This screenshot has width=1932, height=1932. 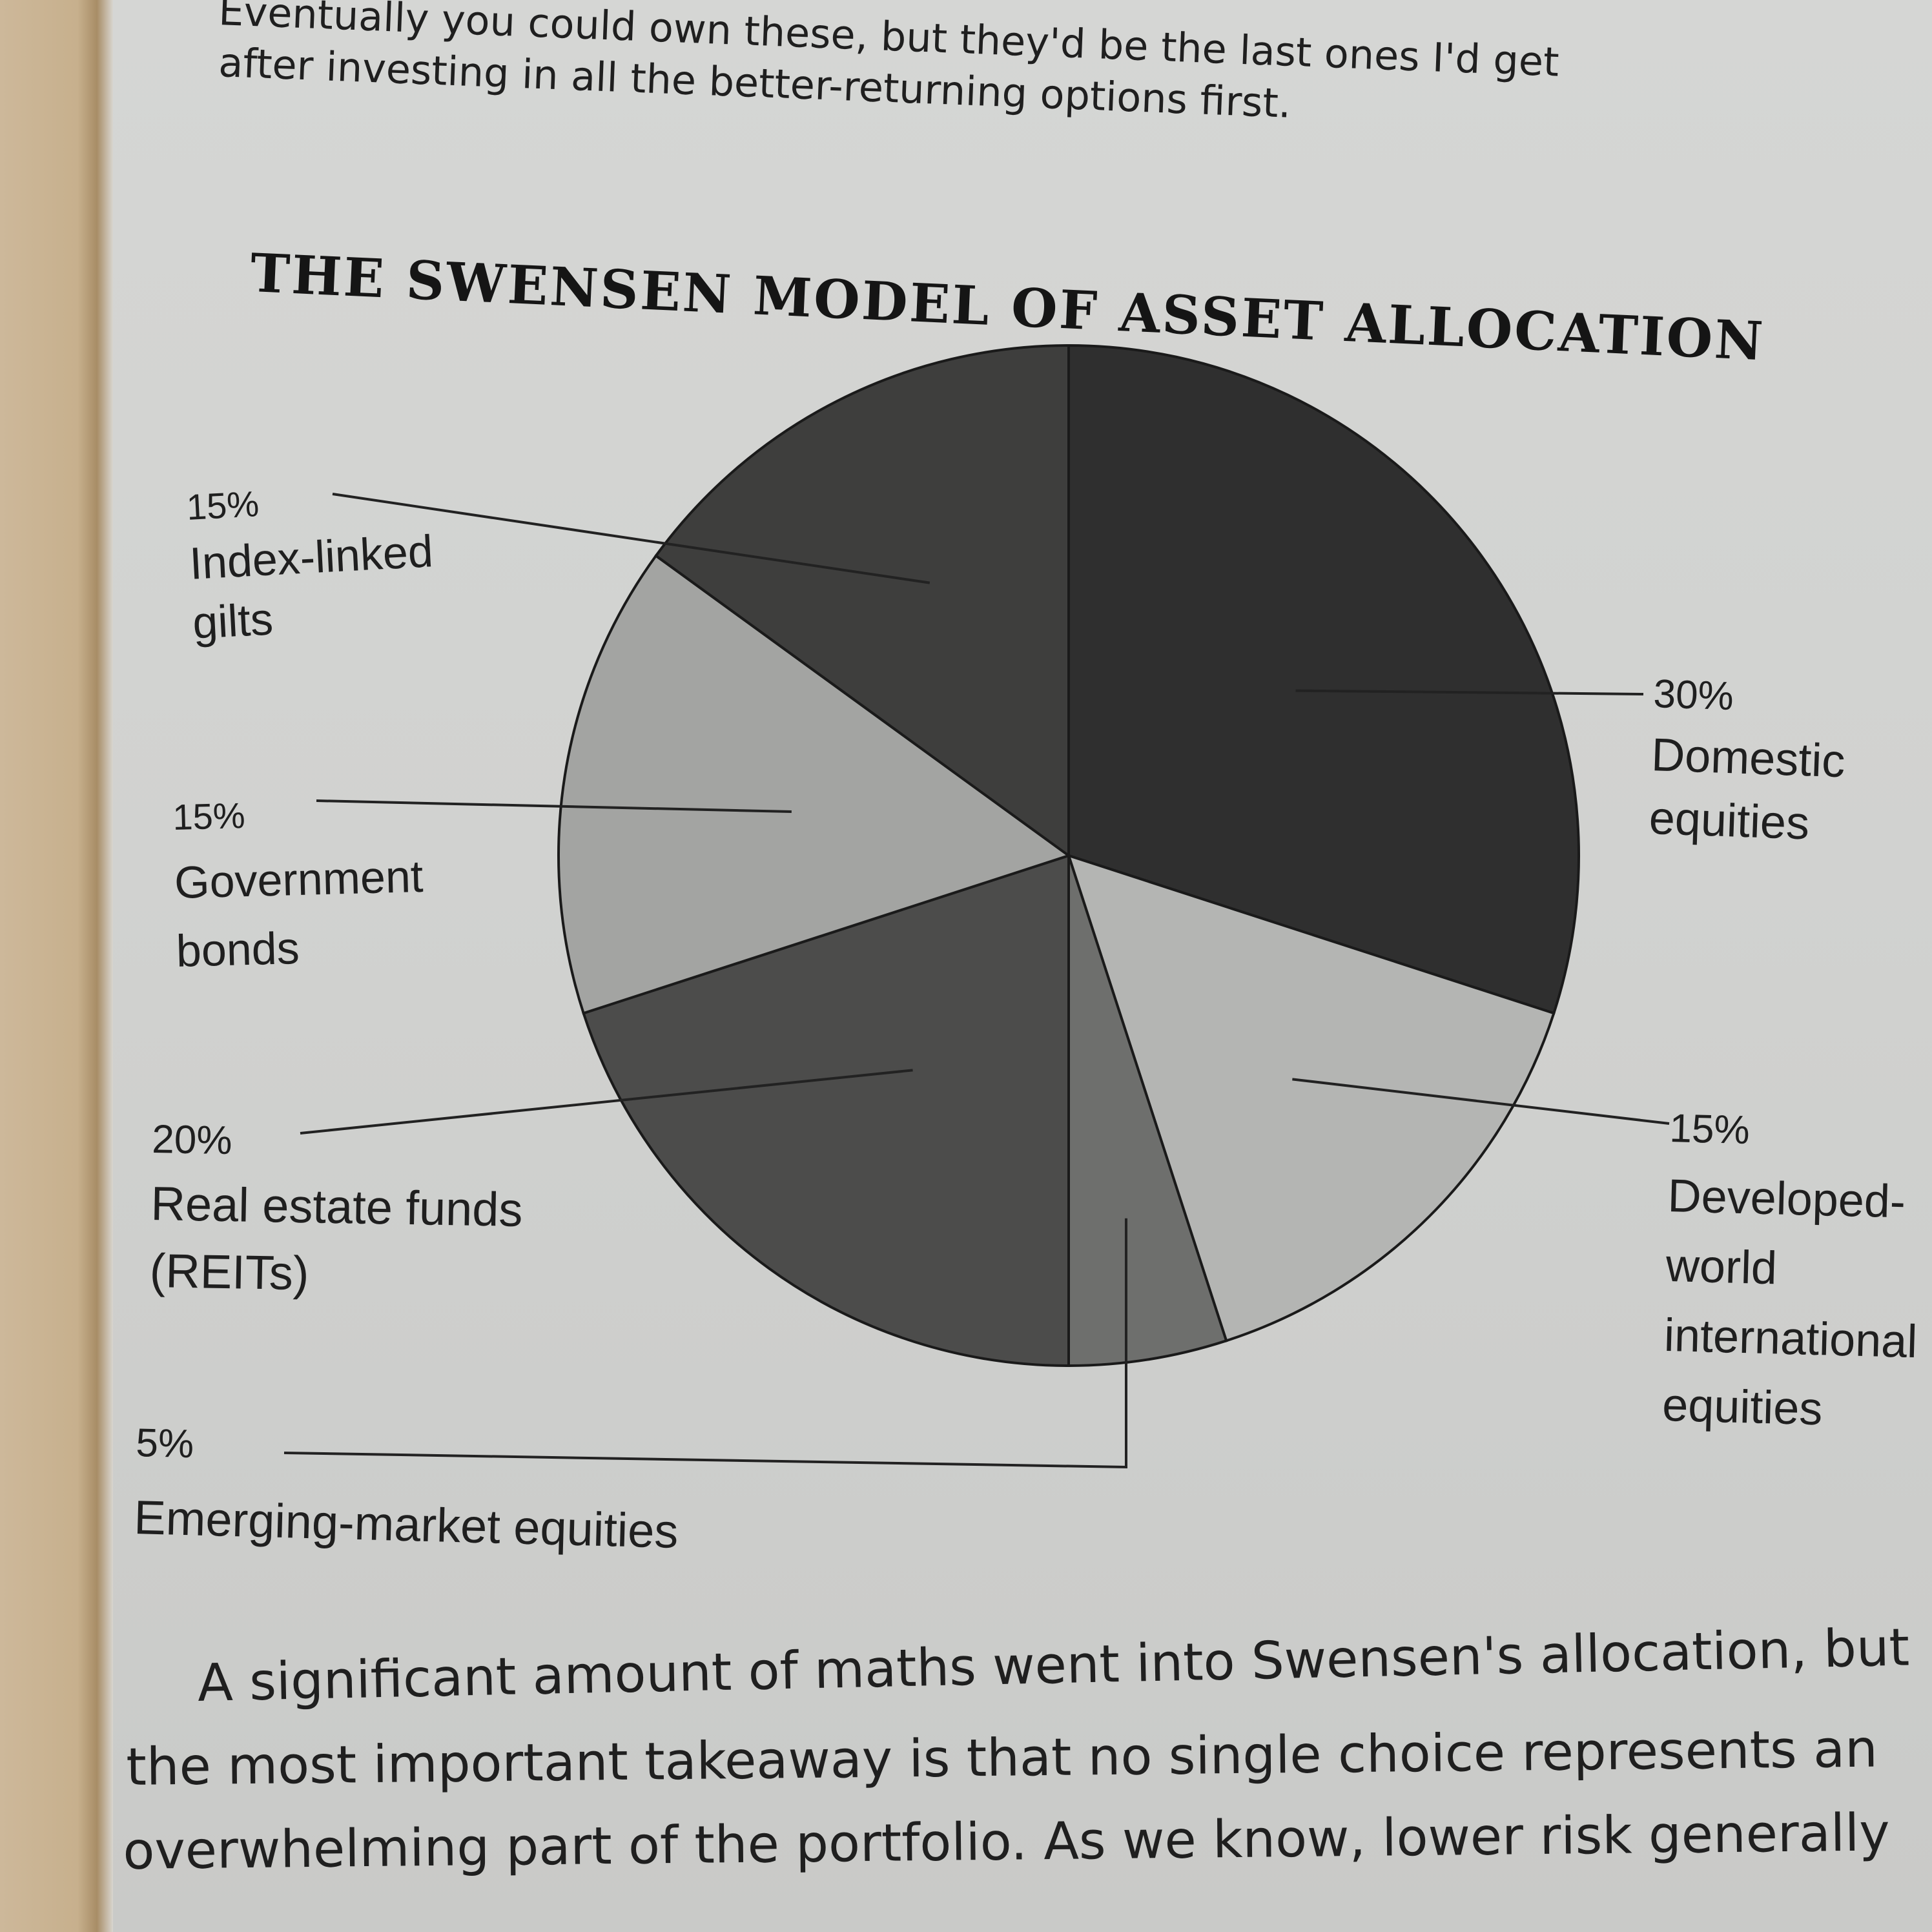 What do you see at coordinates (165, 1443) in the screenshot?
I see `label-emerging-market-pct: 5%` at bounding box center [165, 1443].